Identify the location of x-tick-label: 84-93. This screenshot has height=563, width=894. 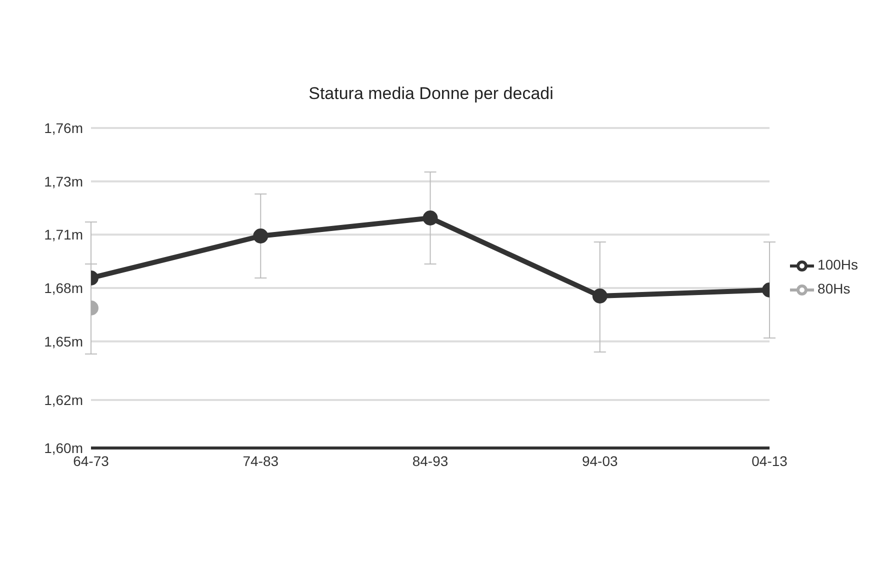
(430, 460).